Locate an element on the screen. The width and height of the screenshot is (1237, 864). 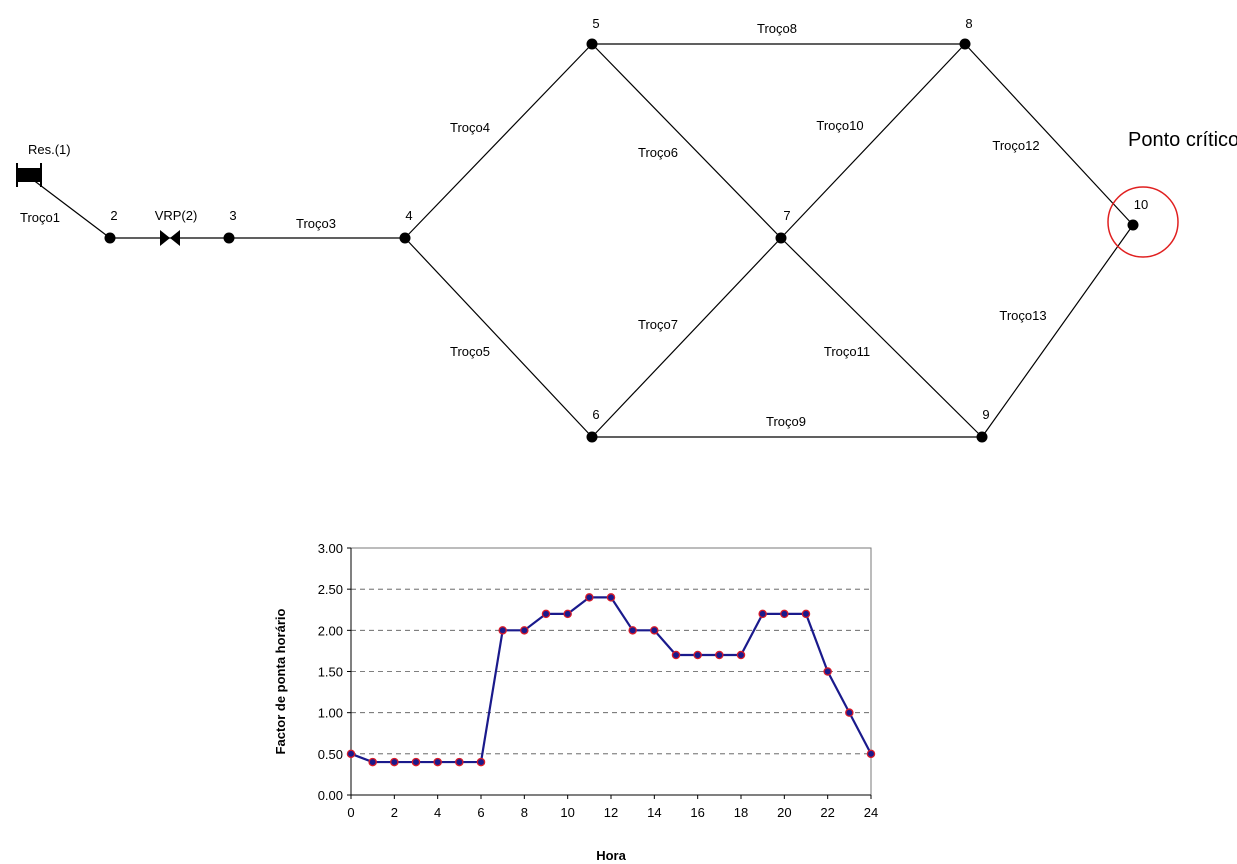
pipe-label: Troço10 is located at coordinates (839, 125).